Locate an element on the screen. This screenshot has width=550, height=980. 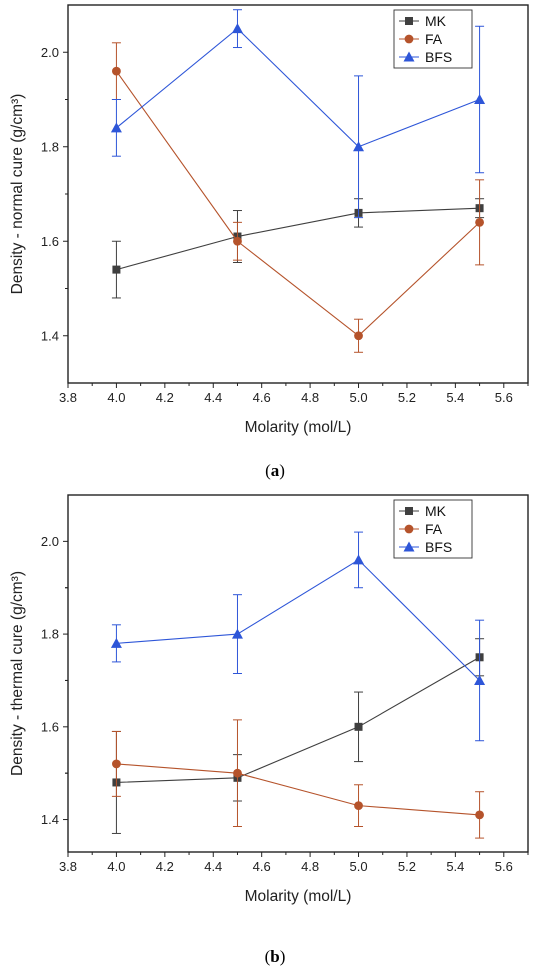
y-axis-title: Density - thermal cure (g/cm³) is located at coordinates (17, 673).